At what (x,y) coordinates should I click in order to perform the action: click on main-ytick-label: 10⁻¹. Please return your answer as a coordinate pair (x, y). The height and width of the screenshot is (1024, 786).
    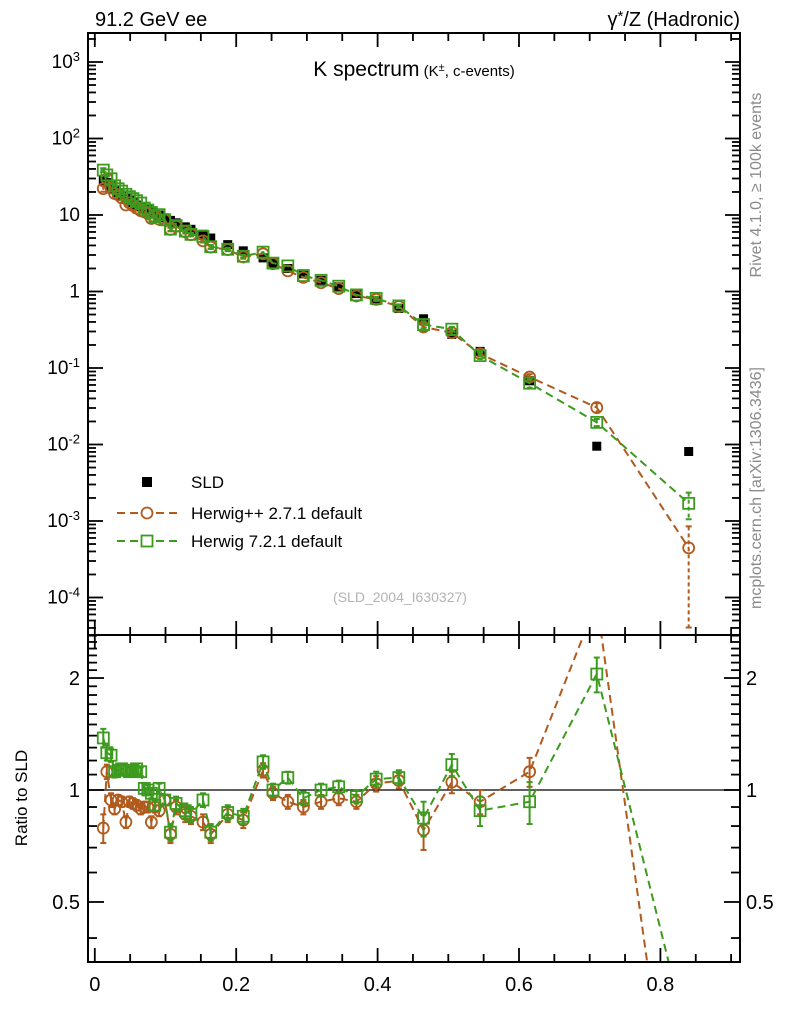
    Looking at the image, I should click on (63, 367).